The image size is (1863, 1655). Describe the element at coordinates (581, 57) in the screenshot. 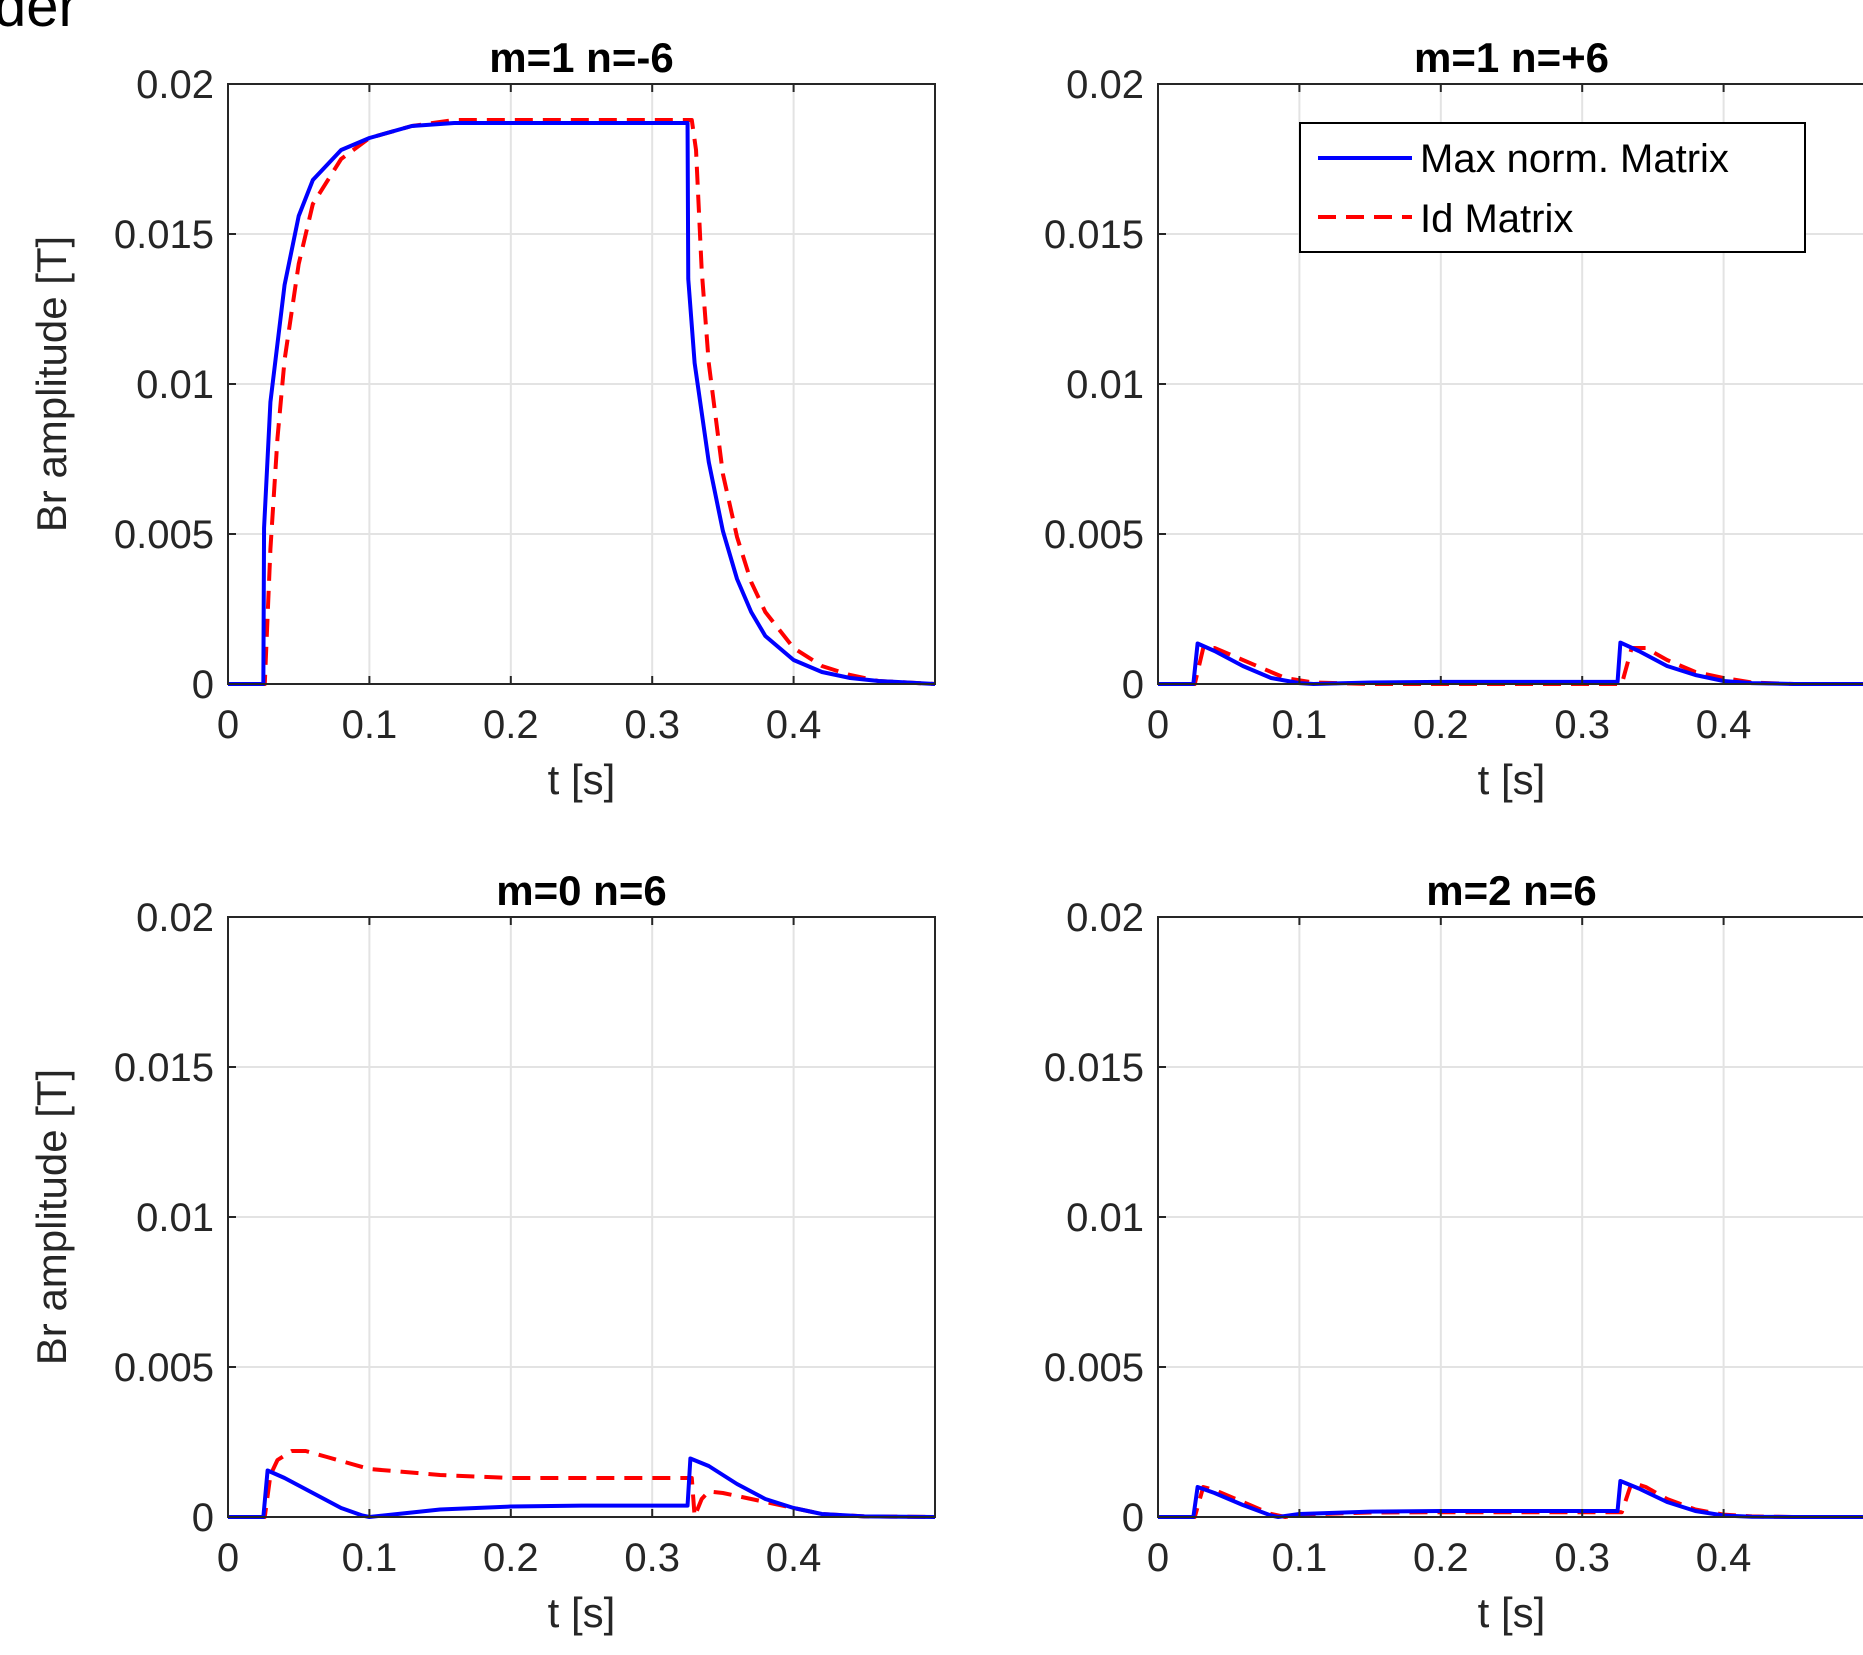

I see `chart-title: m=1 n=-6` at that location.